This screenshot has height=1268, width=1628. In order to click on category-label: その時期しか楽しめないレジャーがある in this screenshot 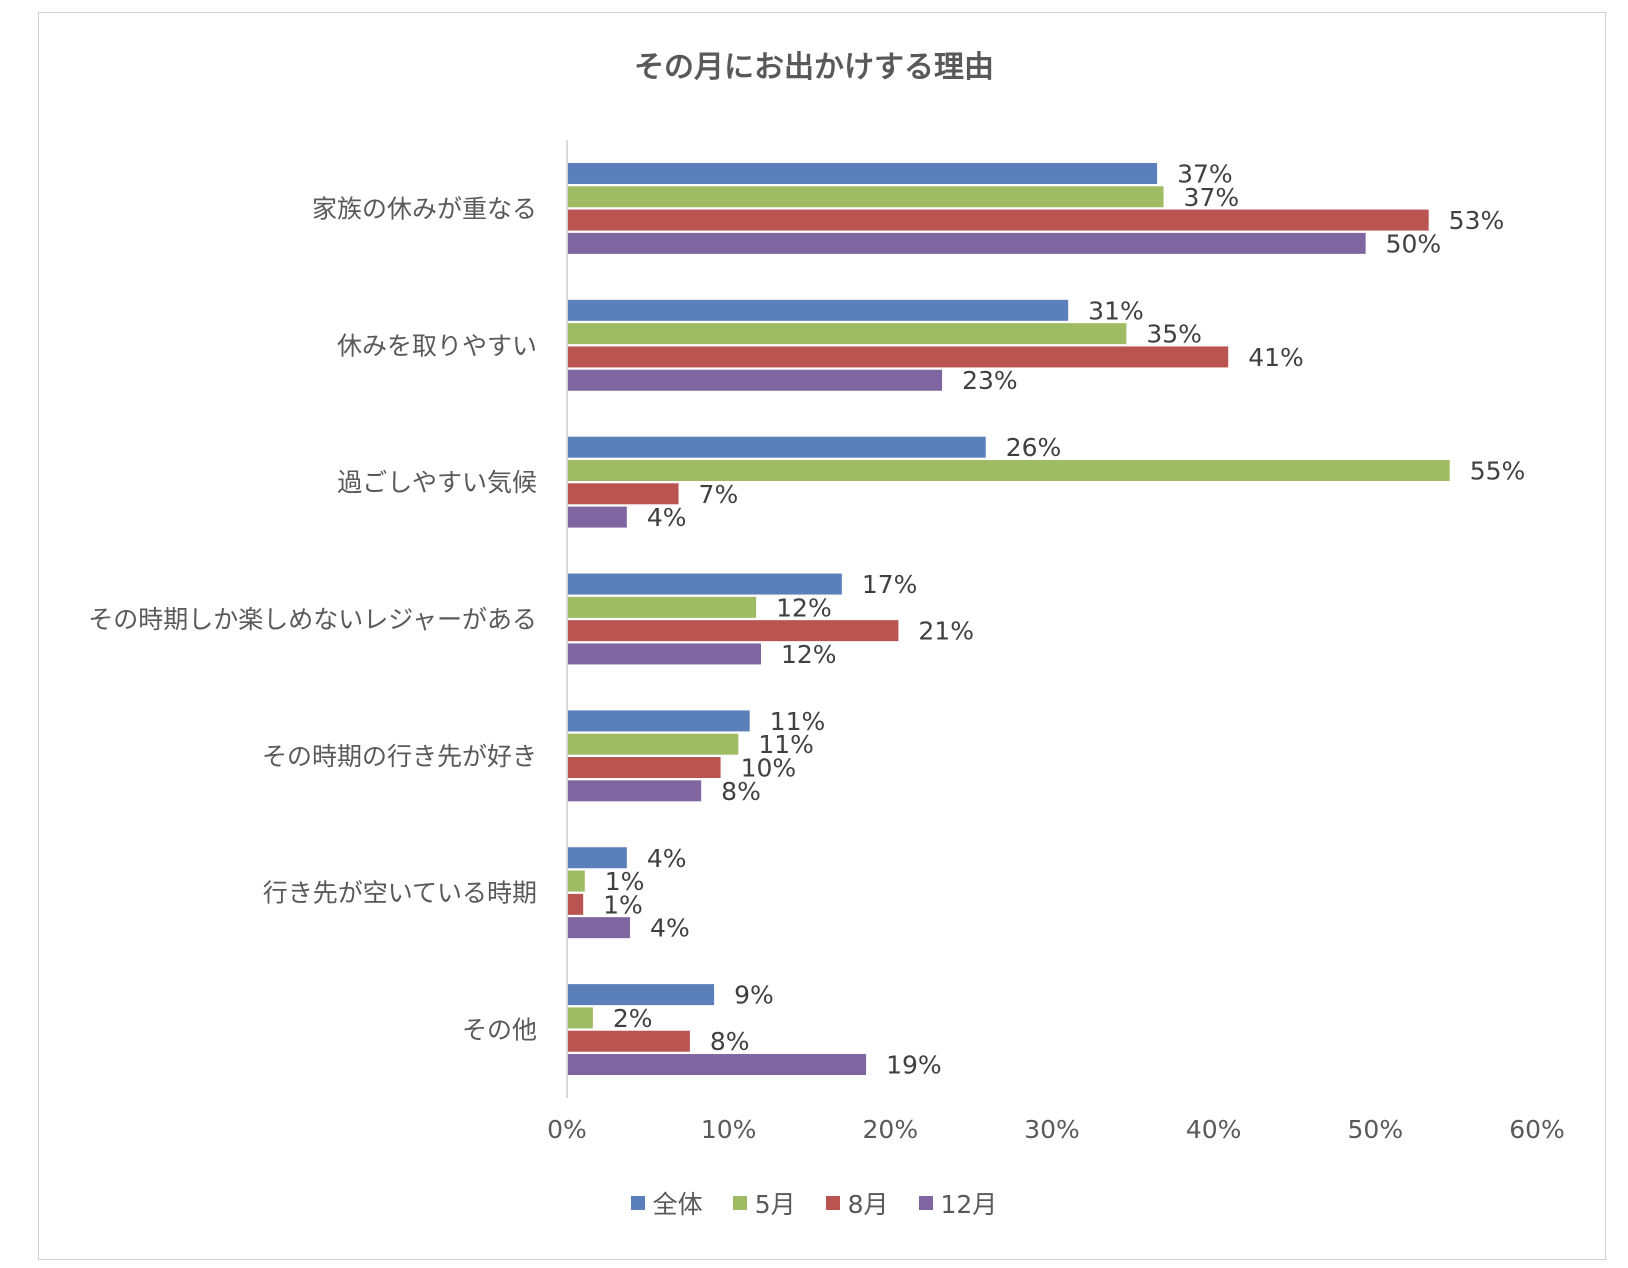, I will do `click(312, 619)`.